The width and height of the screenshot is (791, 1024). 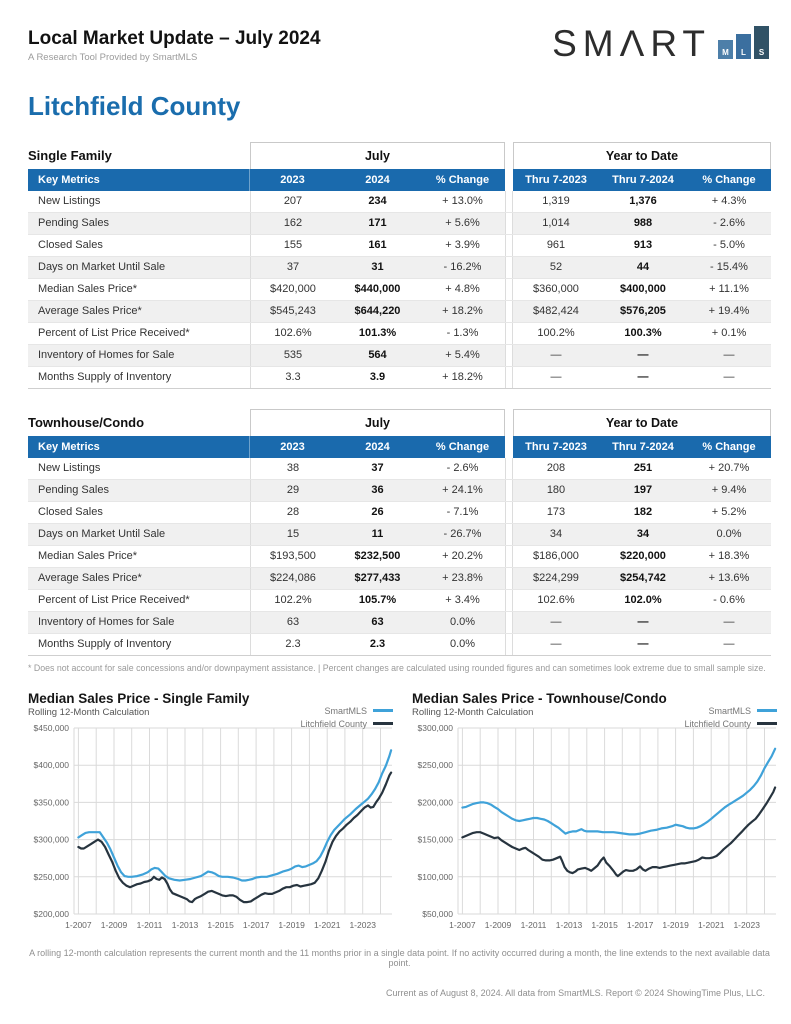 I want to click on legend-item-smartmls: SmartMLS, so click(x=730, y=710).